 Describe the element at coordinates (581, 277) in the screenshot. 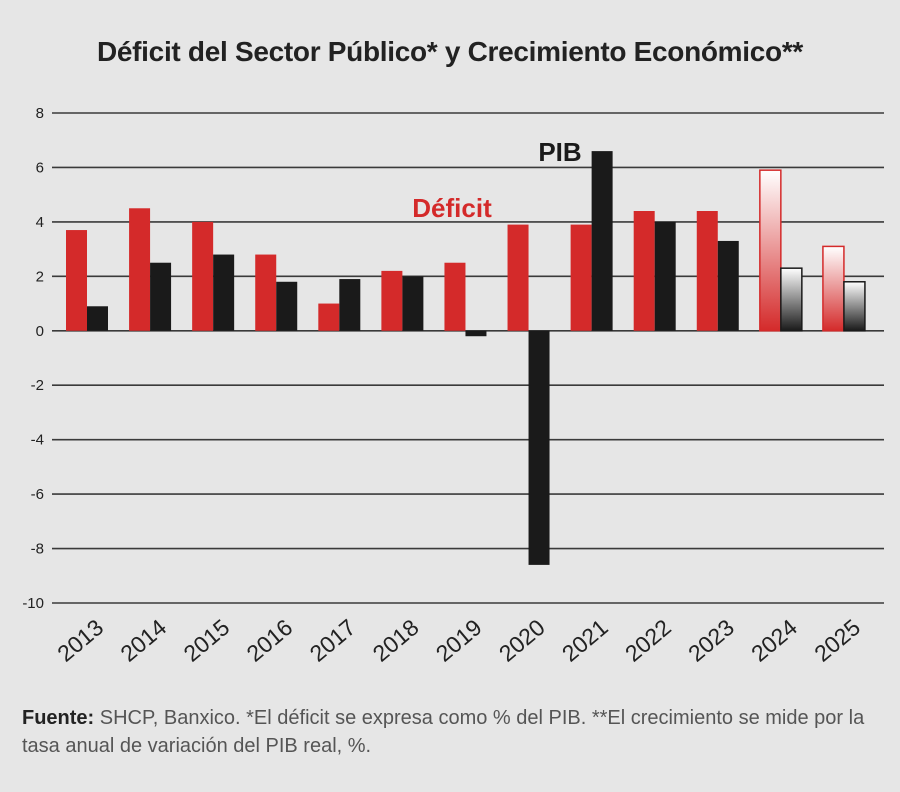

I see `bar-deficit-2021` at that location.